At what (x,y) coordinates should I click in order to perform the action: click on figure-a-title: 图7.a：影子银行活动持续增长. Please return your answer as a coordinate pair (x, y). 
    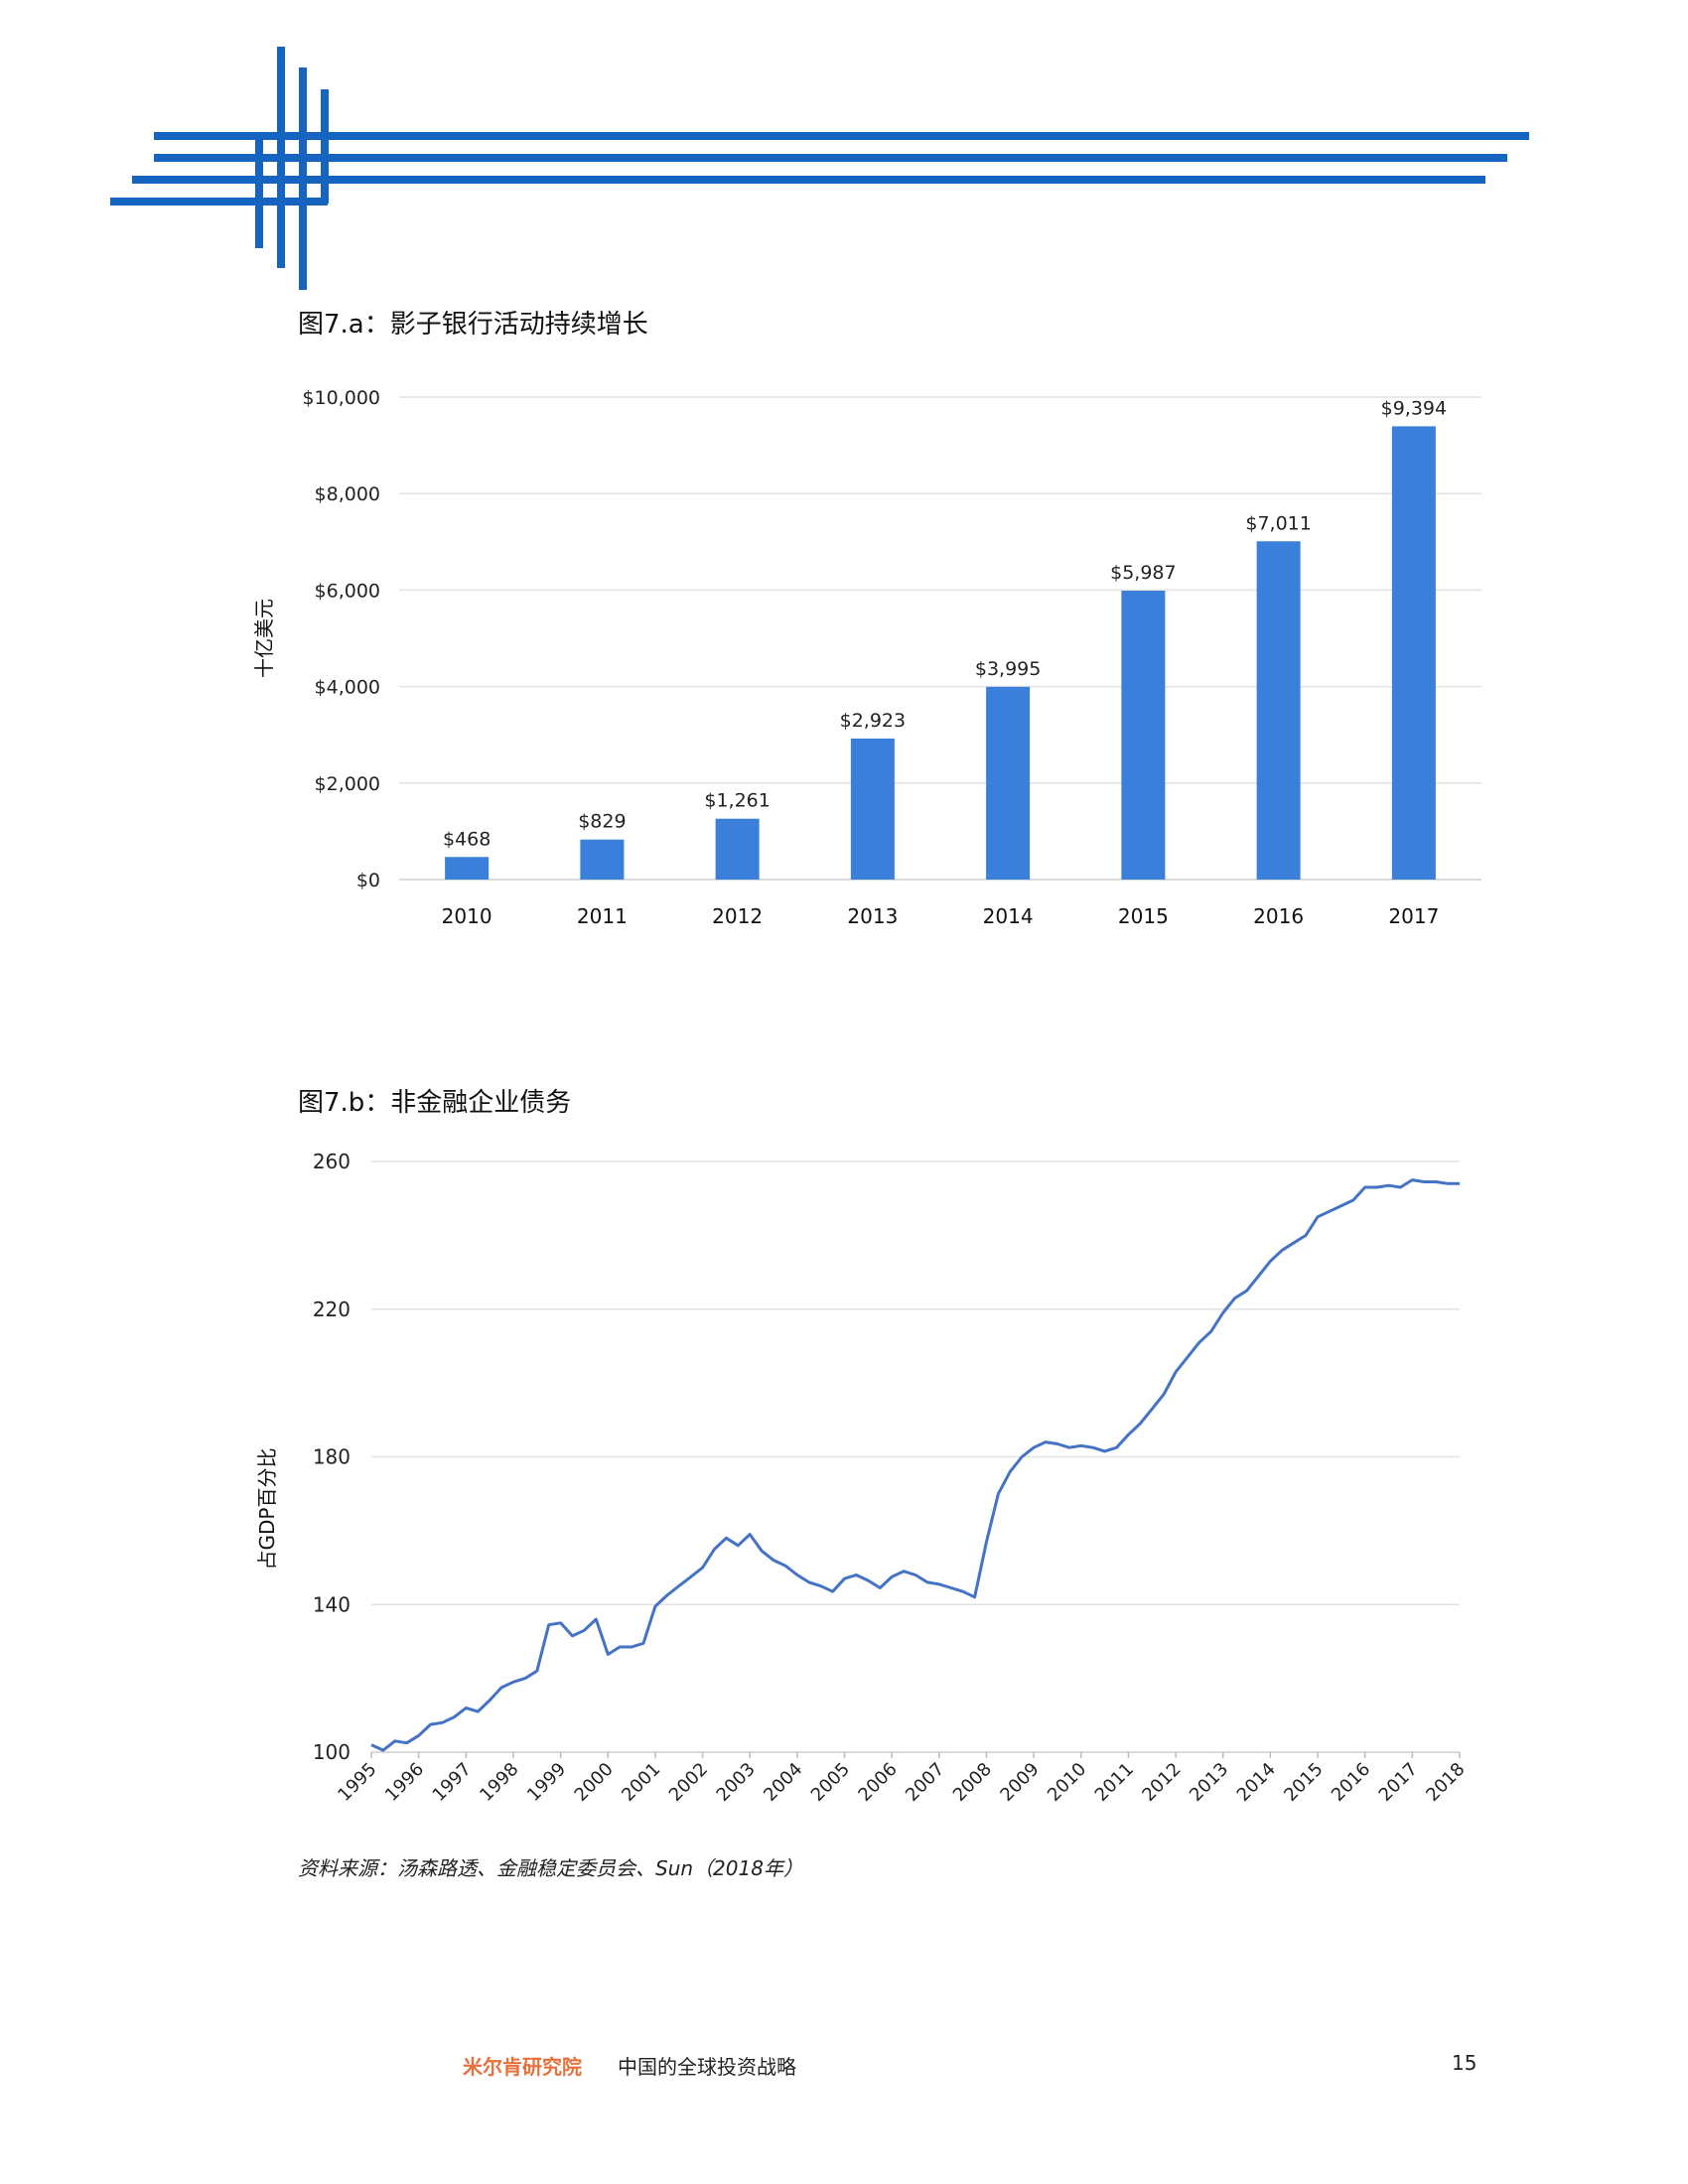
    Looking at the image, I should click on (473, 325).